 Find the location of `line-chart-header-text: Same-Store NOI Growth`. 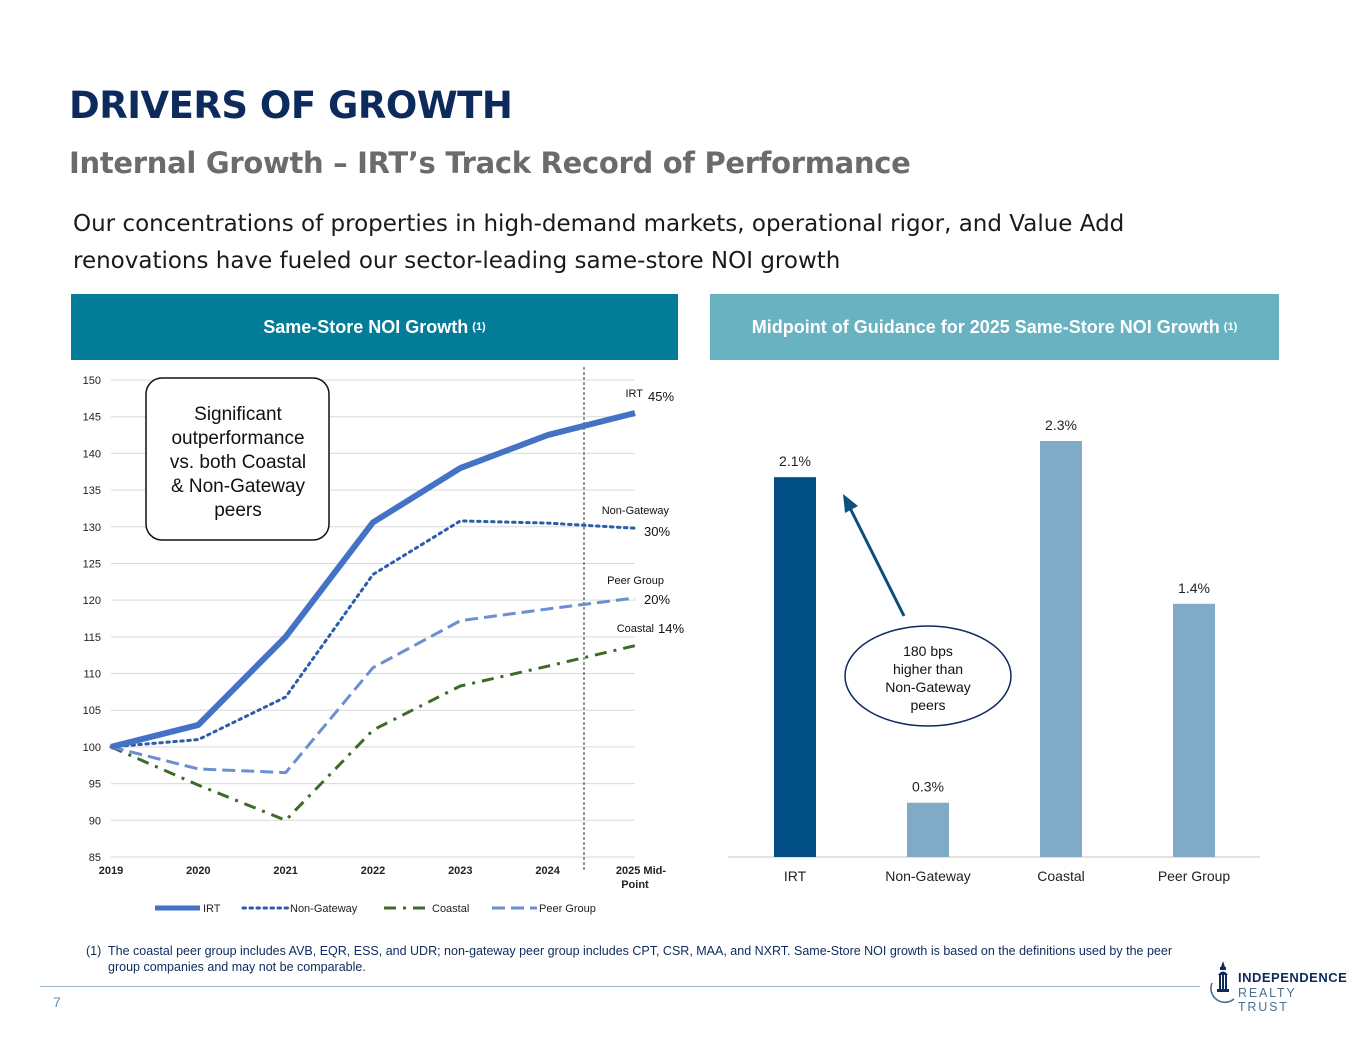

line-chart-header-text: Same-Store NOI Growth is located at coordinates (366, 326).